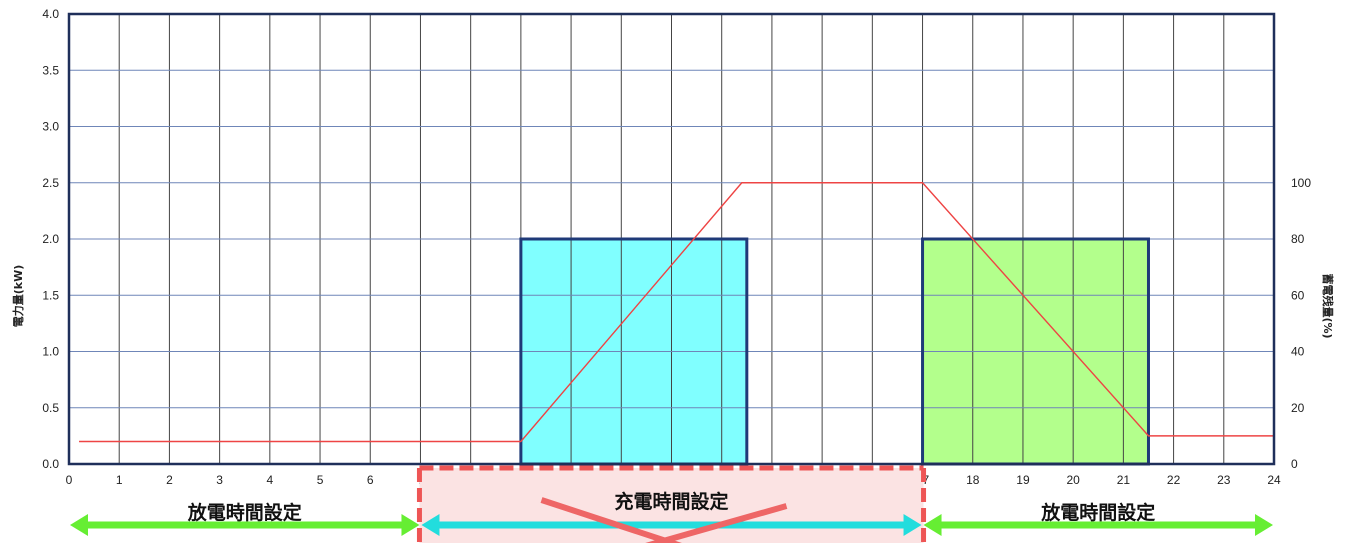 The height and width of the screenshot is (543, 1349). I want to click on y-right-tick-label: 60, so click(1298, 295).